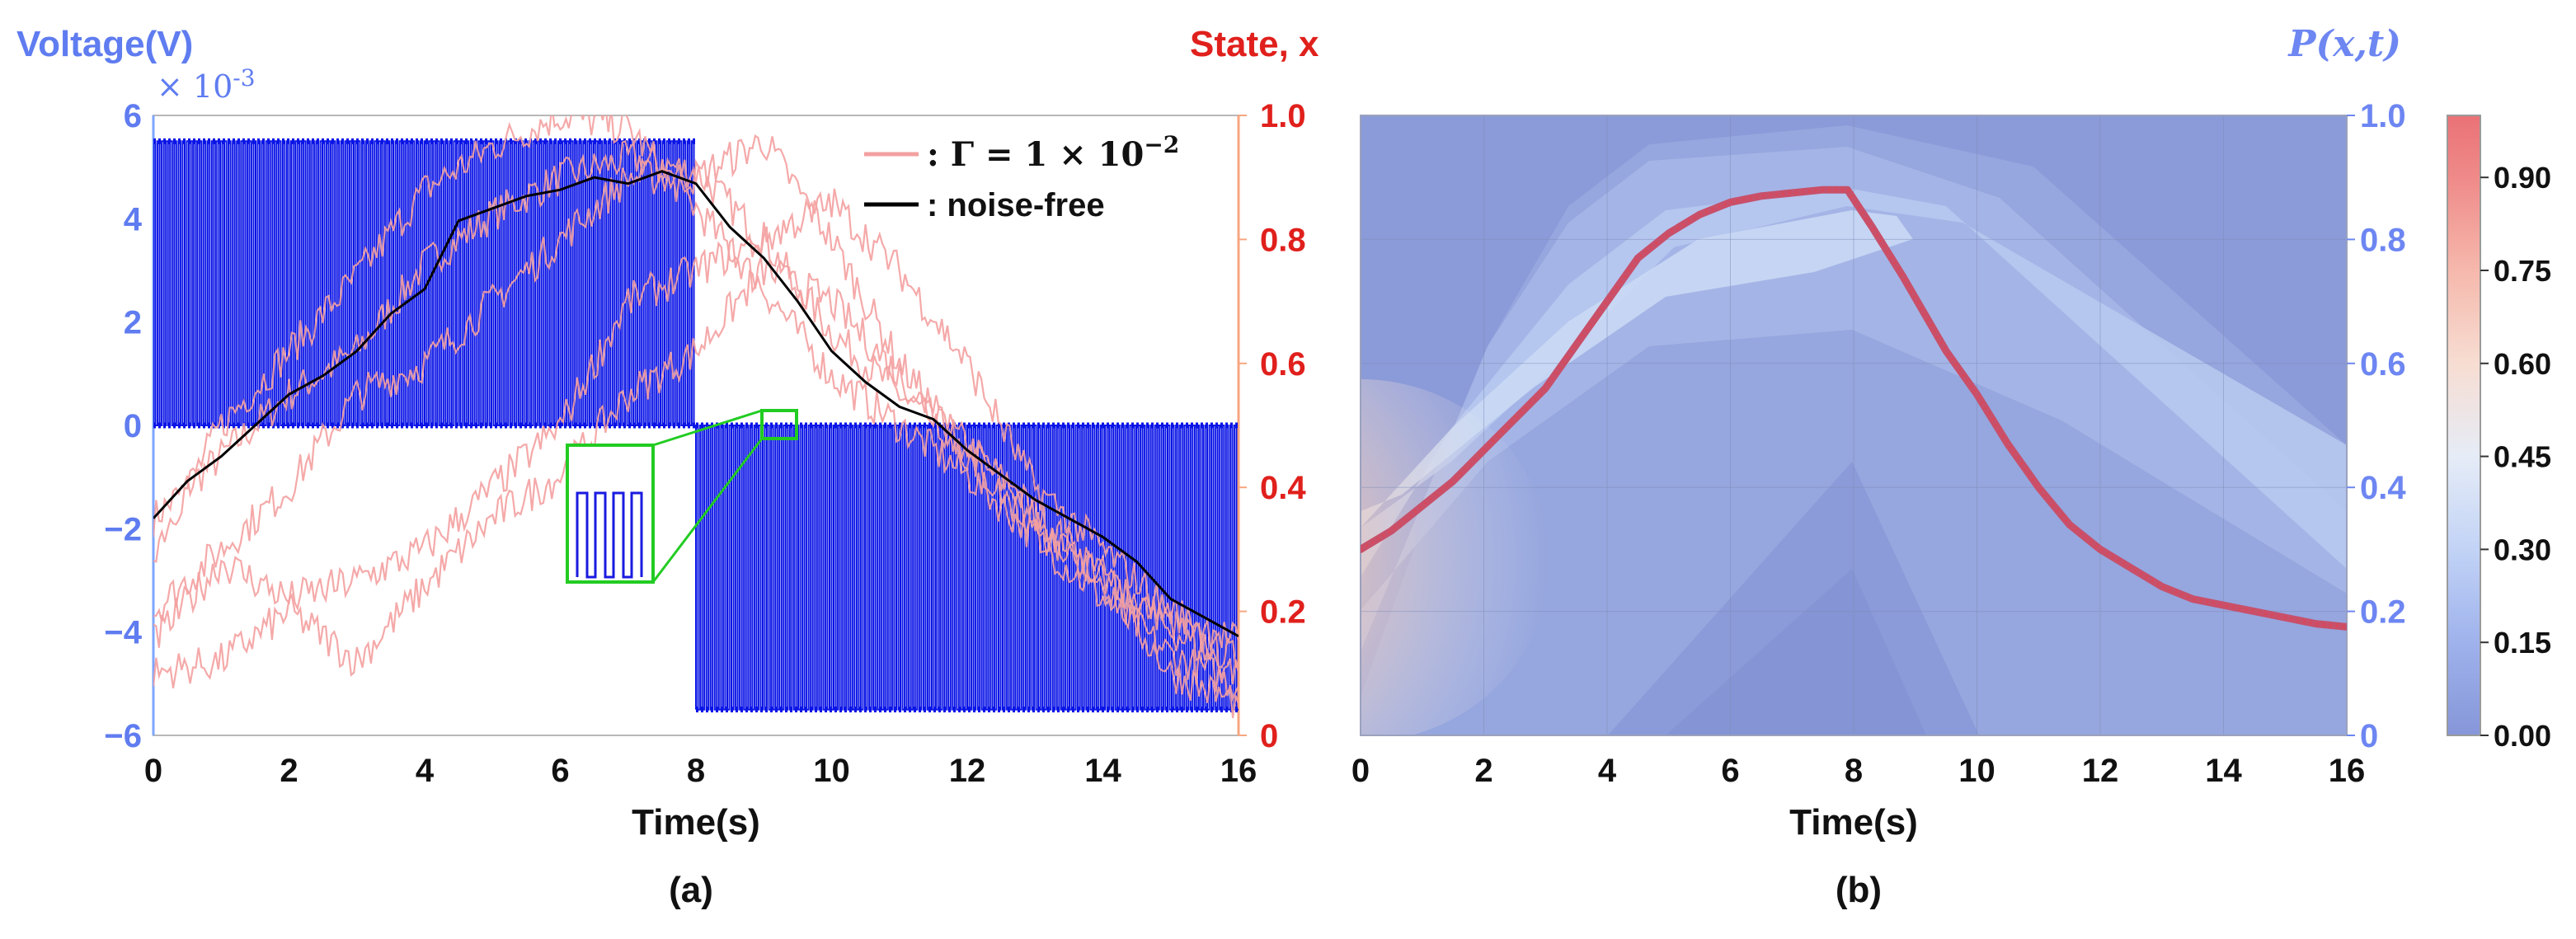 The width and height of the screenshot is (2576, 939). What do you see at coordinates (2383, 488) in the screenshot?
I see `probability-tick-label: 0.4` at bounding box center [2383, 488].